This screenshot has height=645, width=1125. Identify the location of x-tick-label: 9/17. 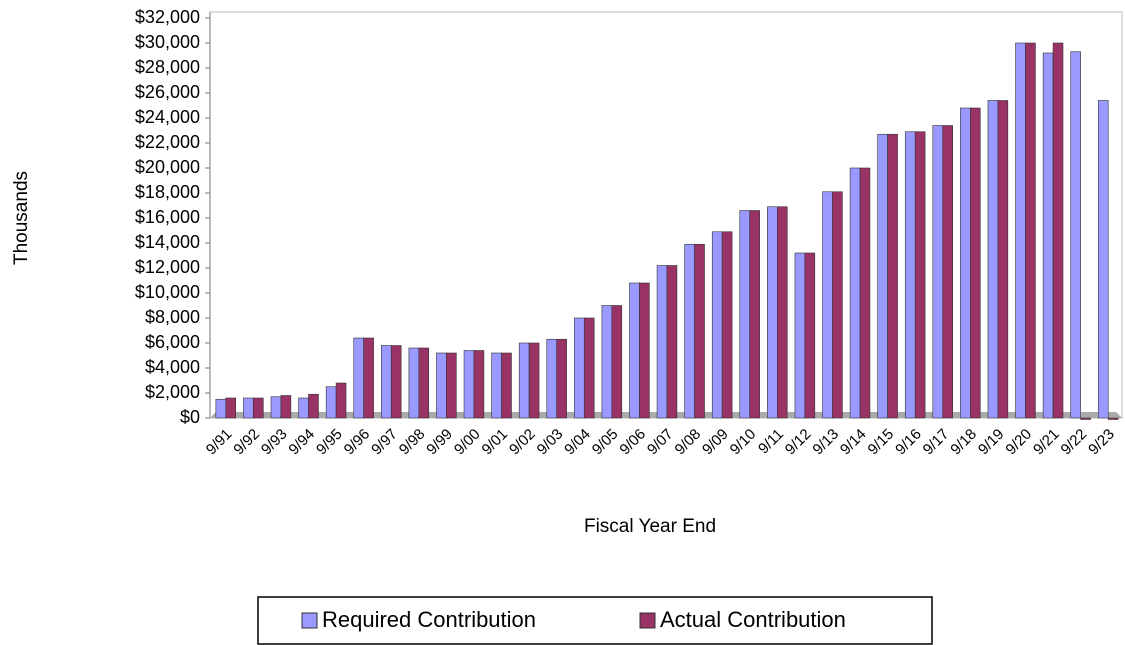
(936, 442).